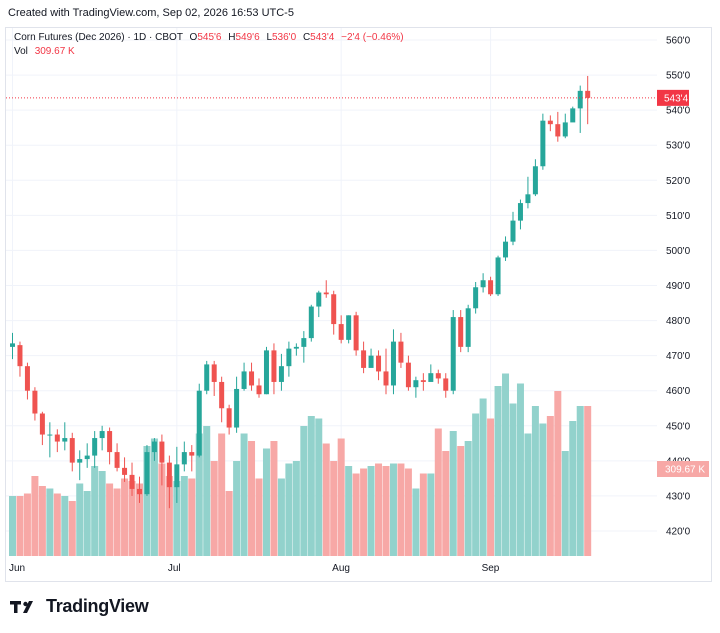 The width and height of the screenshot is (720, 633). I want to click on x-tick-label: Jun, so click(17, 568).